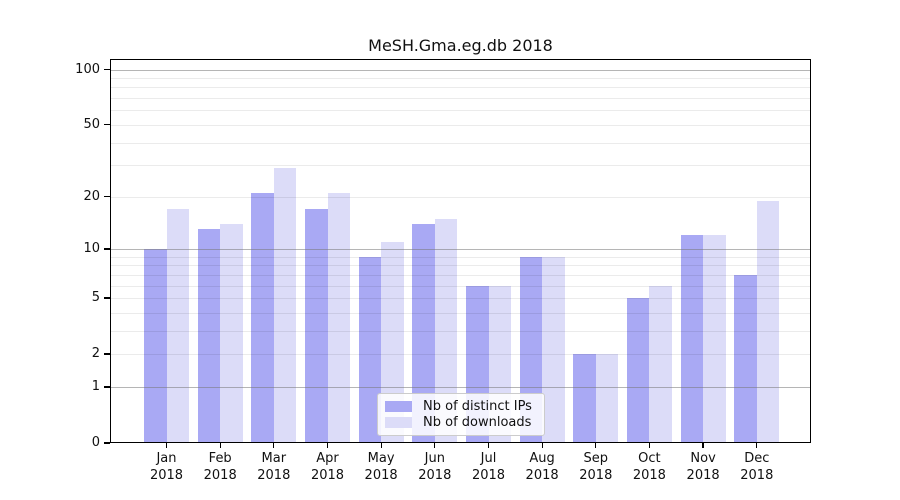  What do you see at coordinates (95, 442) in the screenshot?
I see `y-tick-label-0: 0` at bounding box center [95, 442].